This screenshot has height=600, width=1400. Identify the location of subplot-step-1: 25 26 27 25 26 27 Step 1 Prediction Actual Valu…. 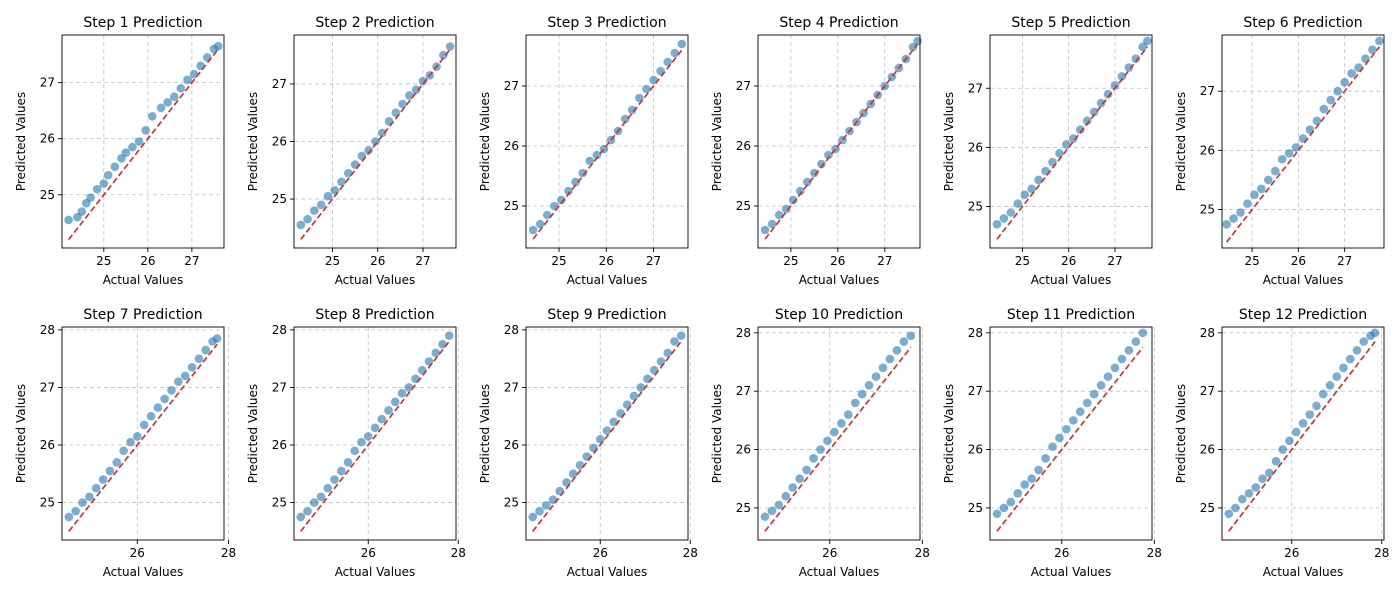
(119, 151).